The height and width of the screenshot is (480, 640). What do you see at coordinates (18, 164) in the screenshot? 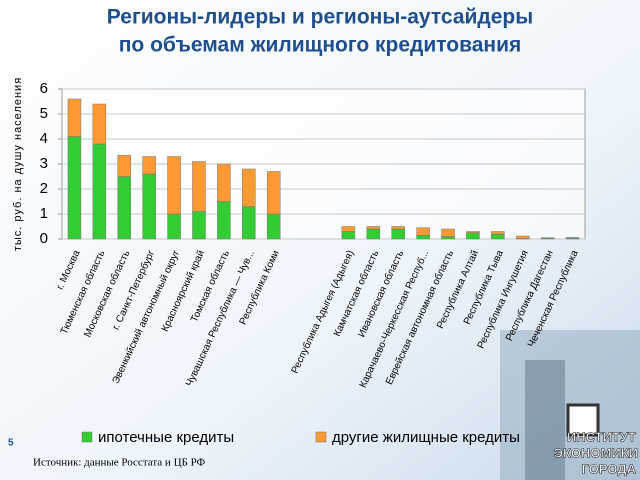
I see `y-axis-label: тыс. руб. на душу населения` at bounding box center [18, 164].